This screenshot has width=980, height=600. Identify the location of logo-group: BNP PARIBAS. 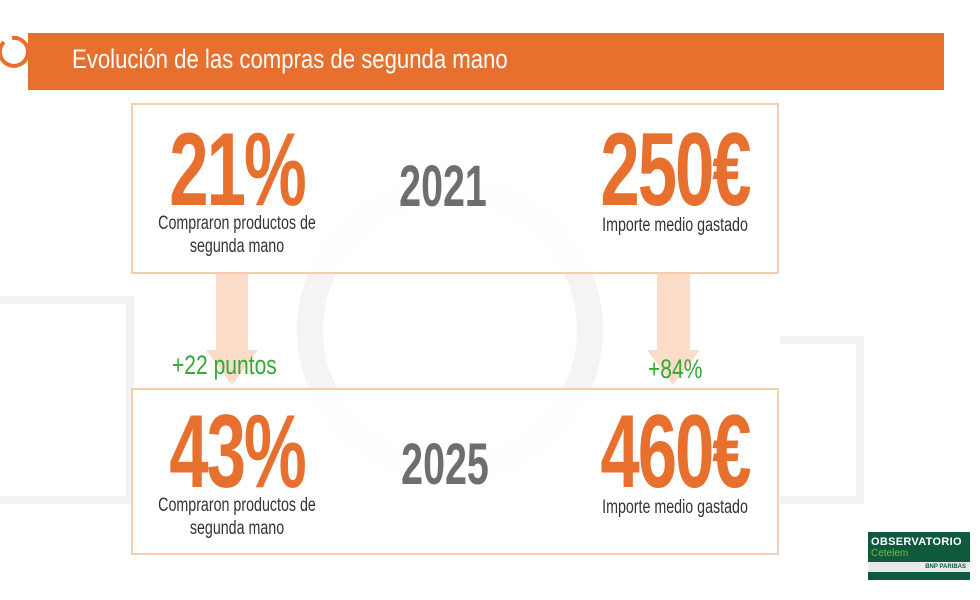
(919, 567).